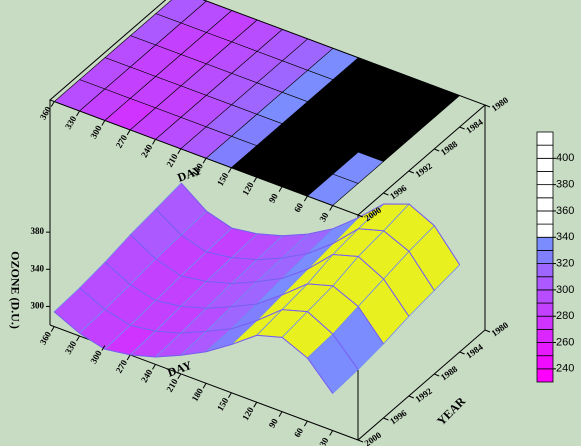  Describe the element at coordinates (565, 211) in the screenshot. I see `colorbar-tick-label: 360` at that location.